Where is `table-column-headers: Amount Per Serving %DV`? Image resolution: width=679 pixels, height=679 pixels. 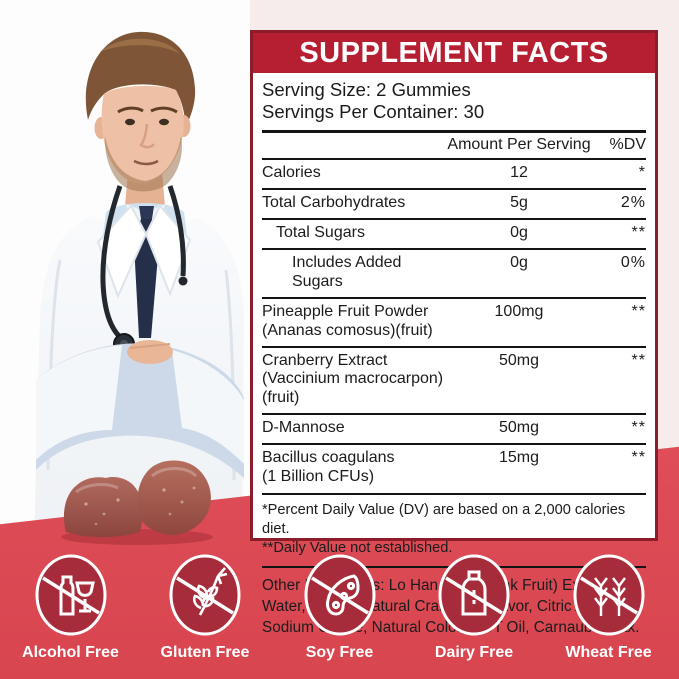 table-column-headers: Amount Per Serving %DV is located at coordinates (454, 144).